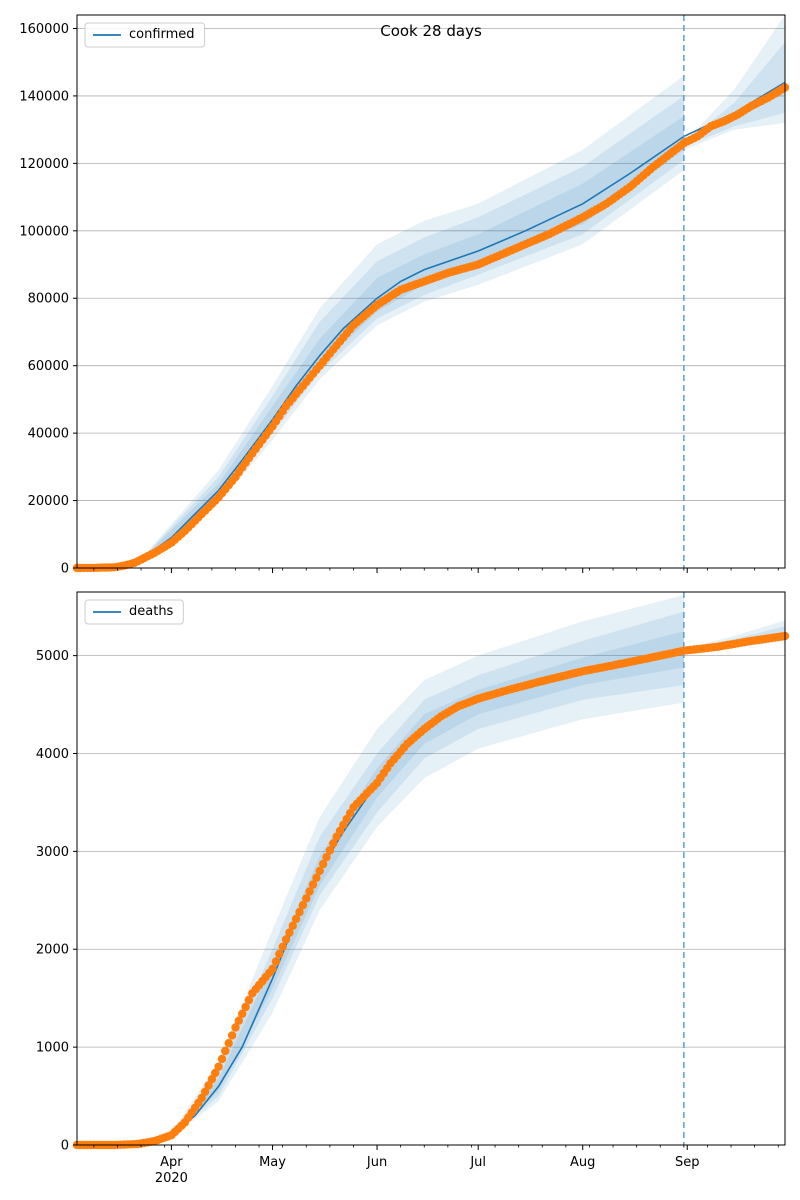  Describe the element at coordinates (44, 96) in the screenshot. I see `y-tick-label: 140000` at that location.